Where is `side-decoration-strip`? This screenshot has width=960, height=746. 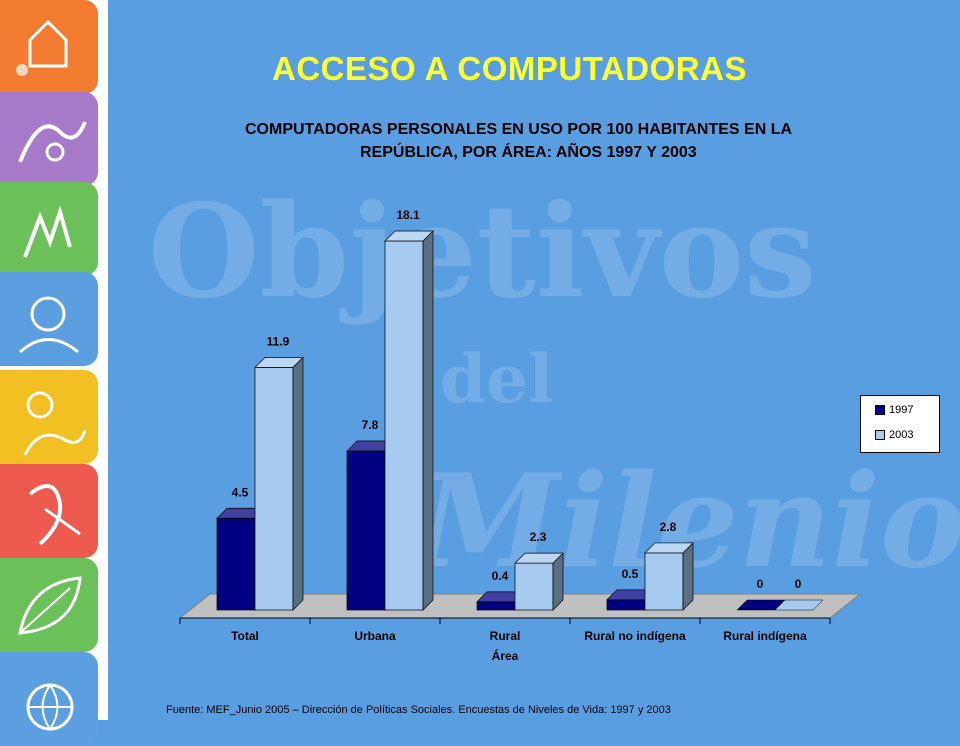 side-decoration-strip is located at coordinates (54, 373).